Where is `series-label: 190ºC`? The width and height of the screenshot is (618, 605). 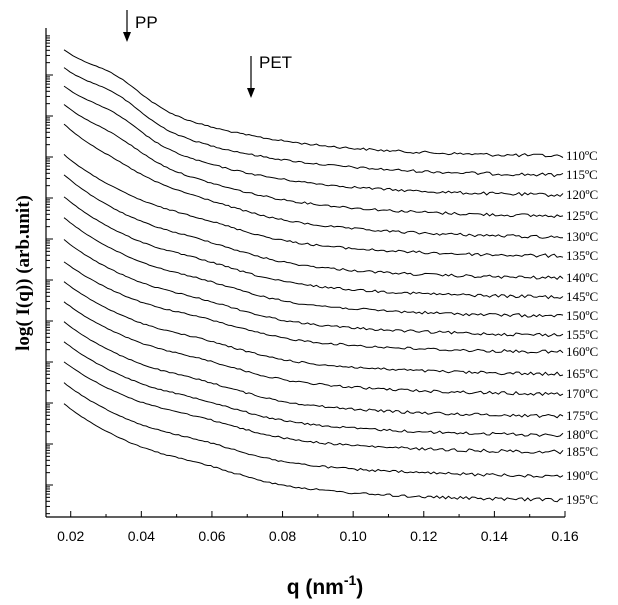 series-label: 190ºC is located at coordinates (582, 475).